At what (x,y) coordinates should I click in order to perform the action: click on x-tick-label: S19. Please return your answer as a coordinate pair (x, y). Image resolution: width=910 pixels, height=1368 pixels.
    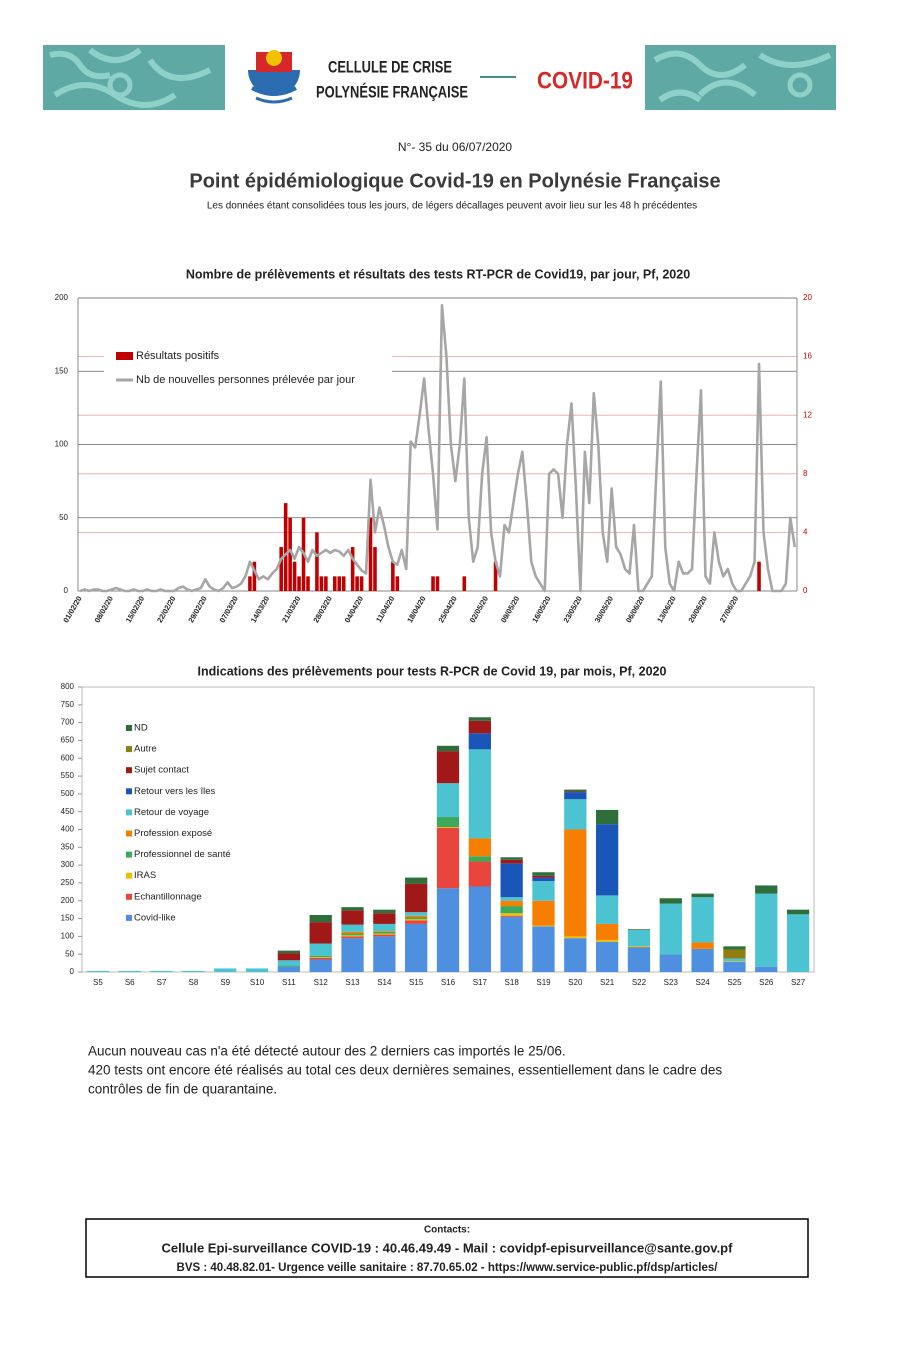
    Looking at the image, I should click on (543, 982).